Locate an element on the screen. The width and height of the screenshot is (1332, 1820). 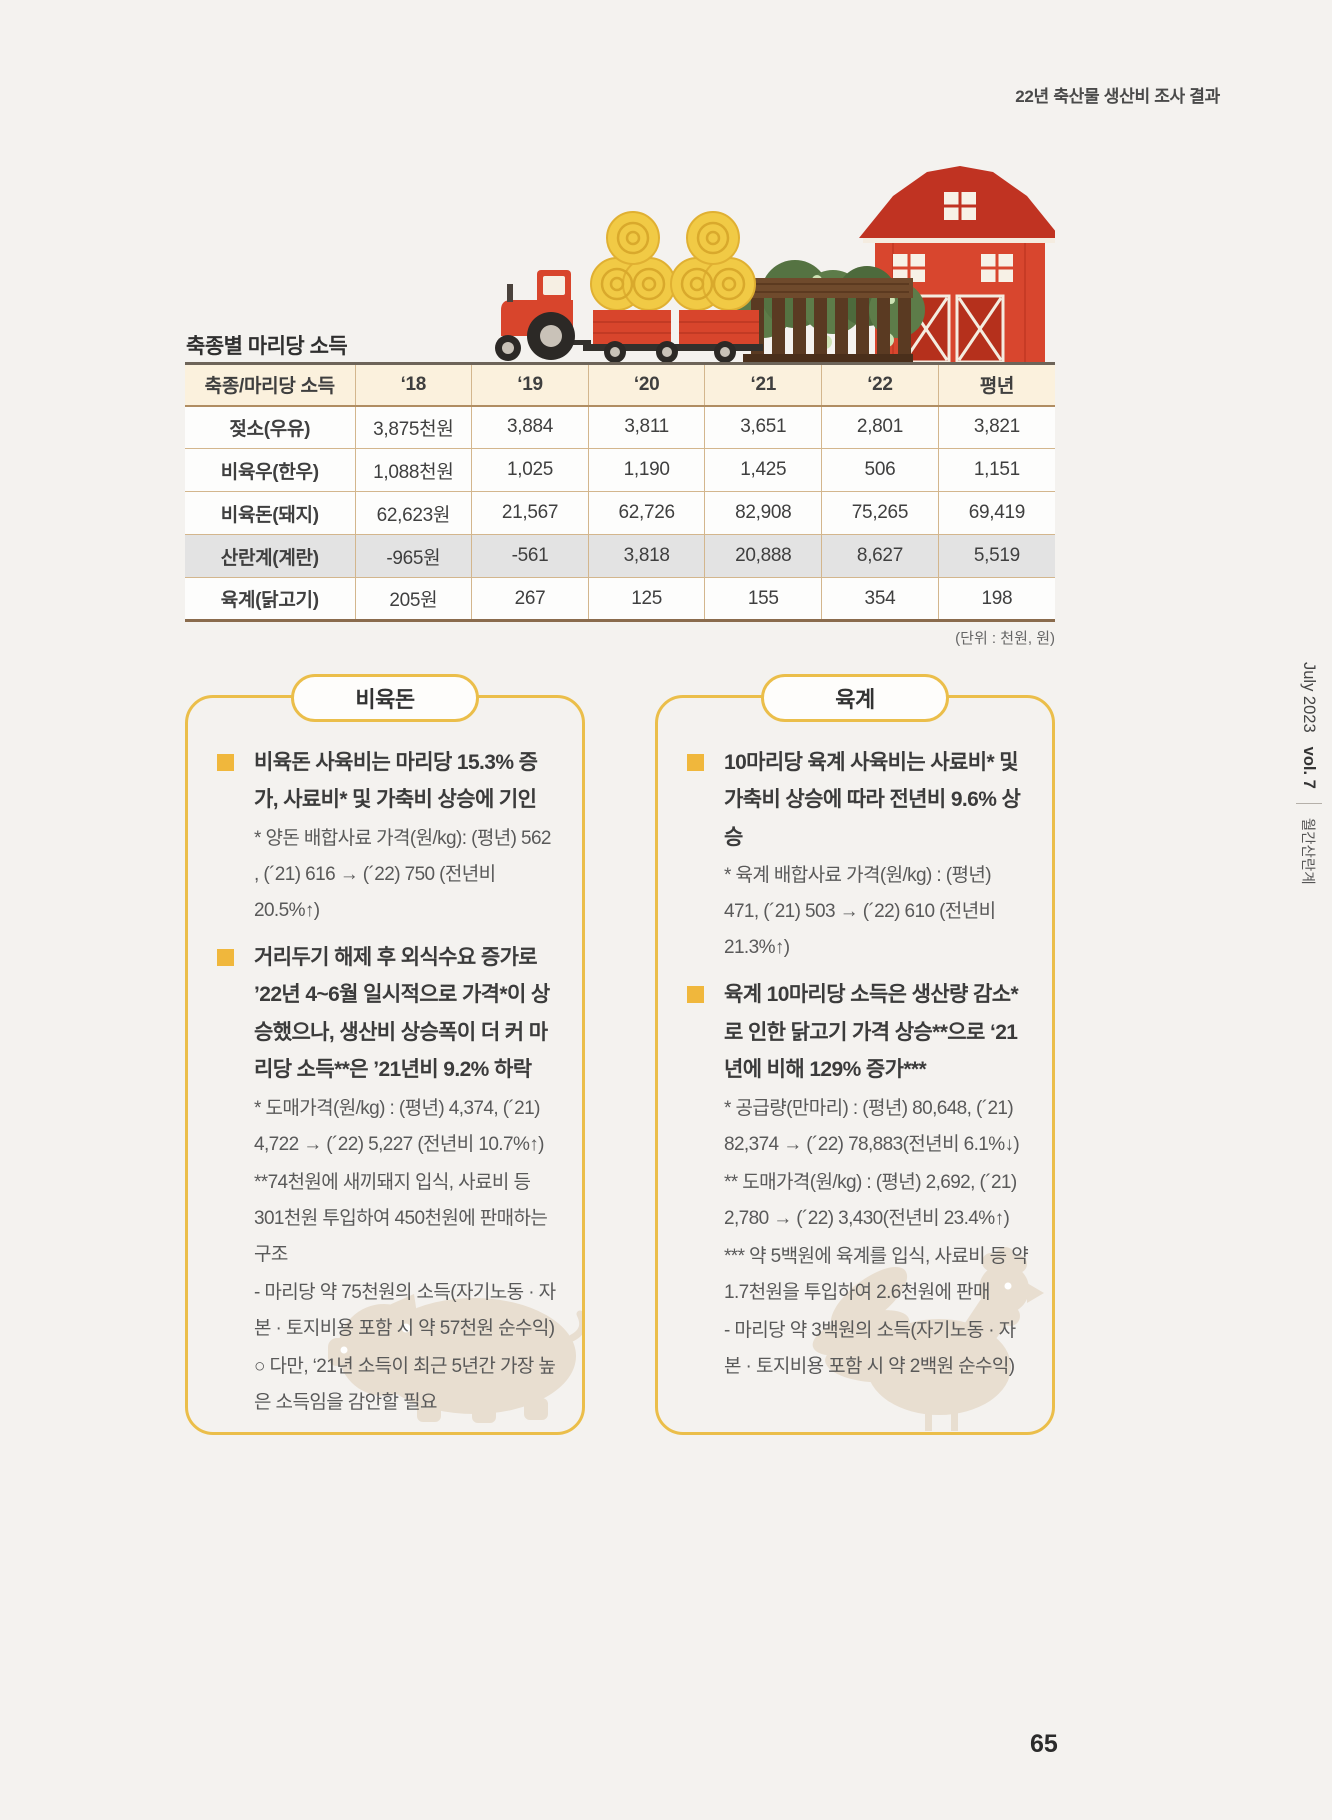
note-item: ○ 다만, ‘21년 소득이 최근 5년간 가장 높은 소득임을 감안할 필요 is located at coordinates (405, 1385).